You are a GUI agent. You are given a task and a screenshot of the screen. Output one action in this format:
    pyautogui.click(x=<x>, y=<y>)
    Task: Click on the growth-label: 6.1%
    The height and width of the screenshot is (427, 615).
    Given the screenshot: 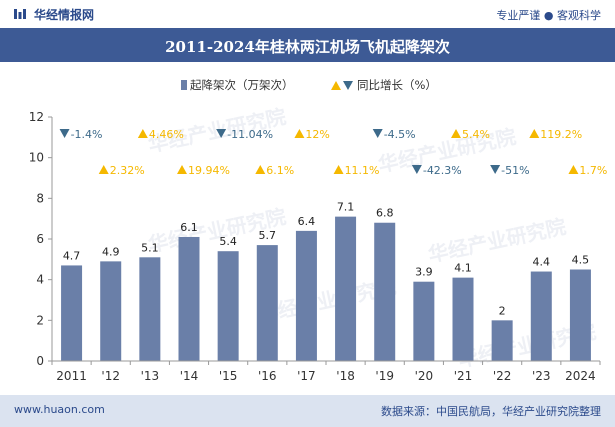 What is the action you would take?
    pyautogui.click(x=280, y=170)
    